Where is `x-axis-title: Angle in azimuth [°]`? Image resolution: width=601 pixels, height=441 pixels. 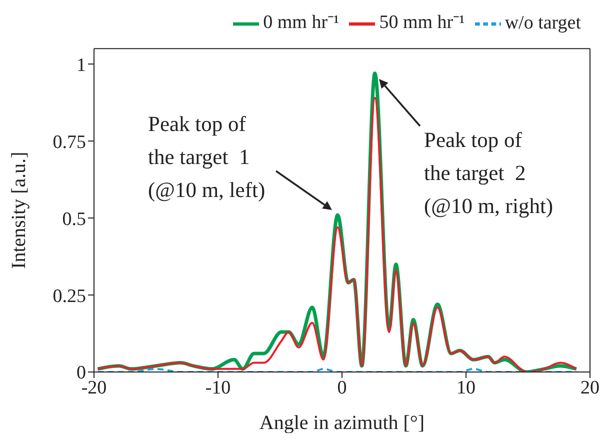 x-axis-title: Angle in azimuth [°] is located at coordinates (342, 423).